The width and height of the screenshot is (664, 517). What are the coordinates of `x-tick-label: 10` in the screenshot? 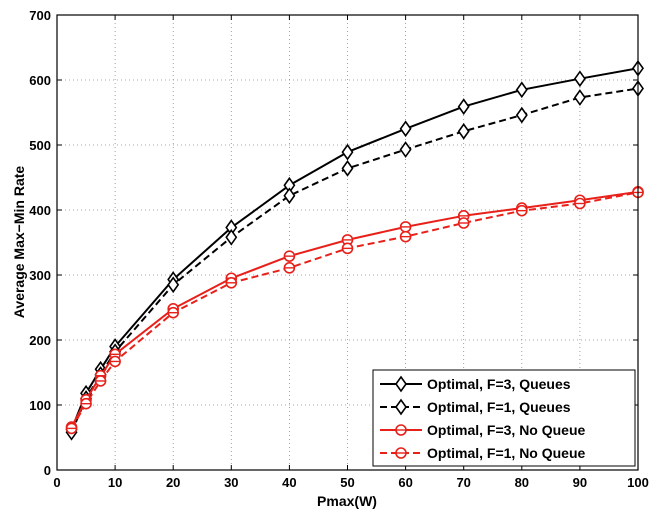 It's located at (115, 482).